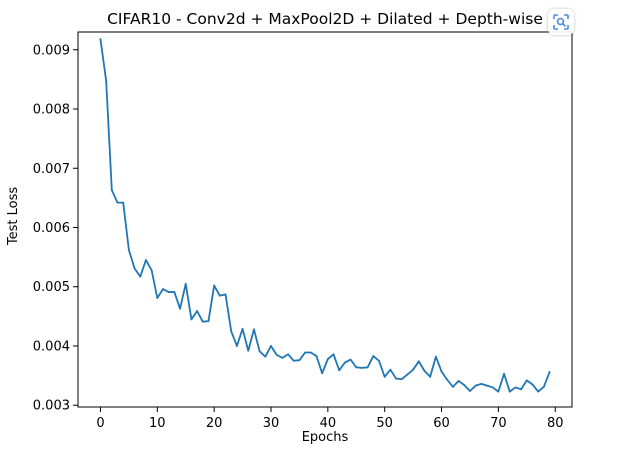 This screenshot has width=622, height=458. What do you see at coordinates (51, 169) in the screenshot?
I see `y-tick-label: 0.007` at bounding box center [51, 169].